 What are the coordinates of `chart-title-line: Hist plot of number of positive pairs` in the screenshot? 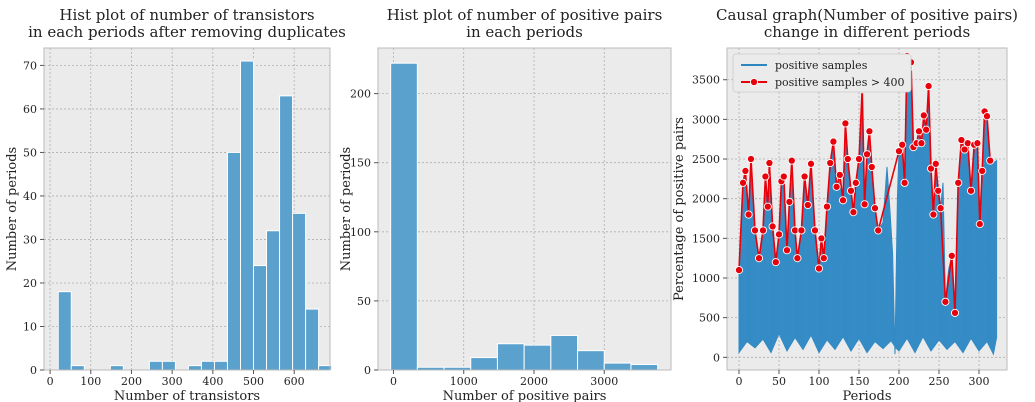 It's located at (525, 15).